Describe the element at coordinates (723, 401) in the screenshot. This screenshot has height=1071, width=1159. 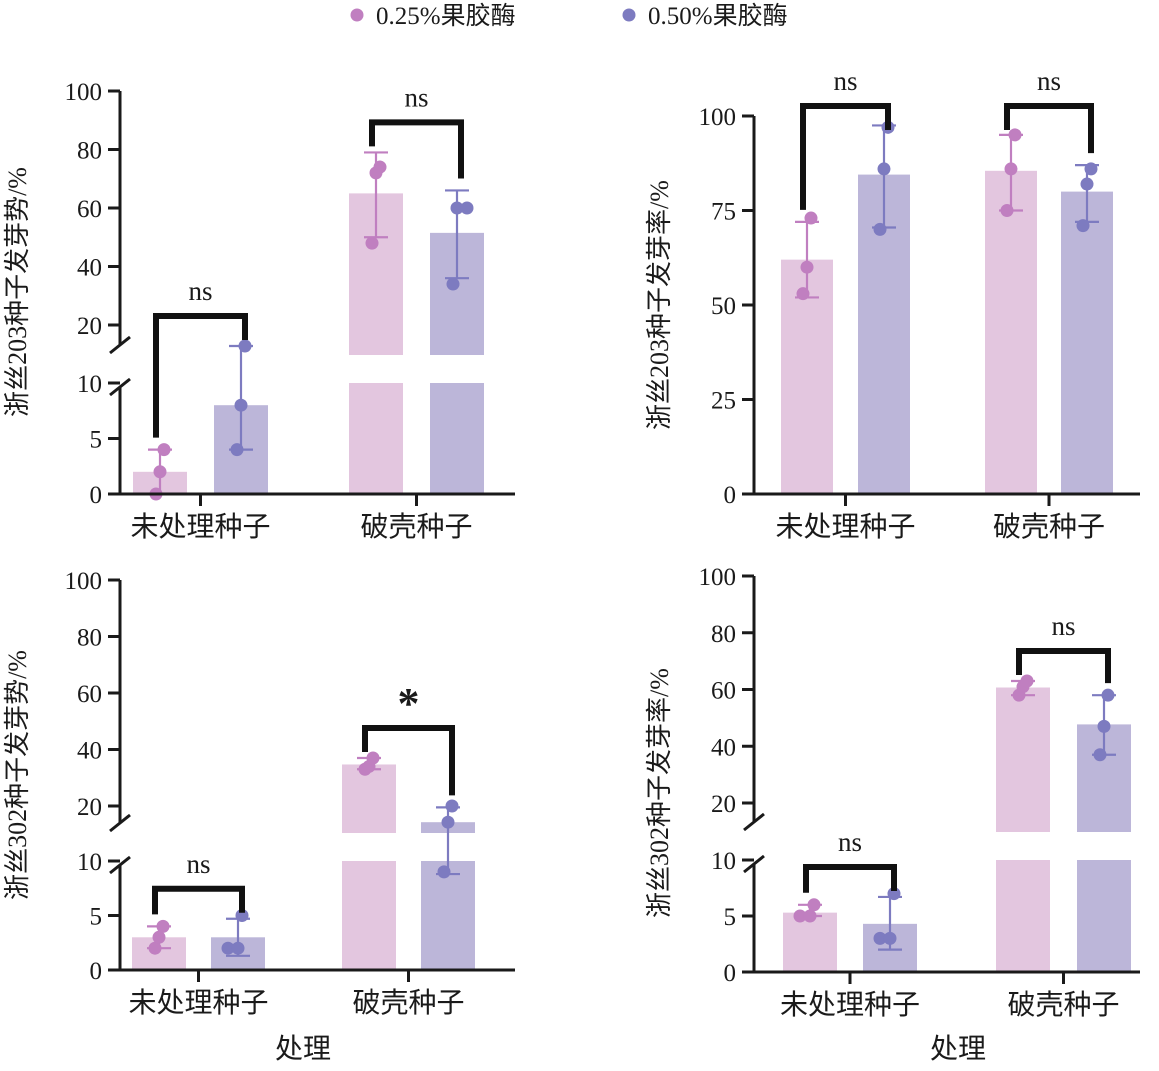
I see `y-tick-label: 25` at that location.